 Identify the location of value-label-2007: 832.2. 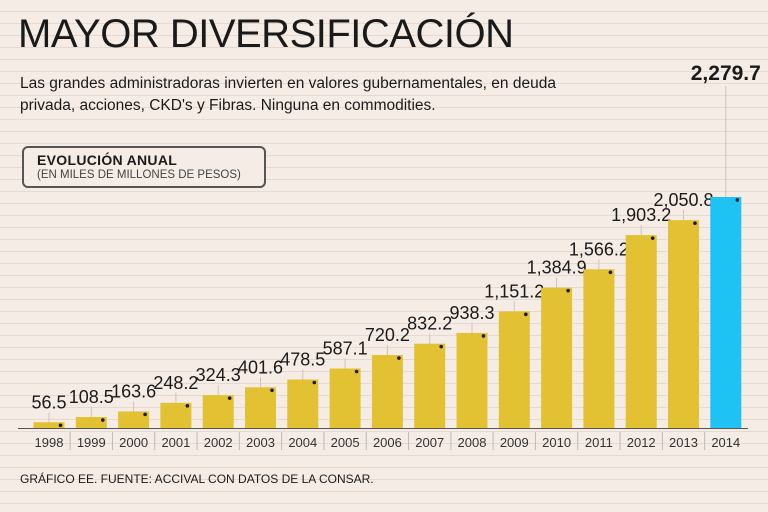
(429, 324).